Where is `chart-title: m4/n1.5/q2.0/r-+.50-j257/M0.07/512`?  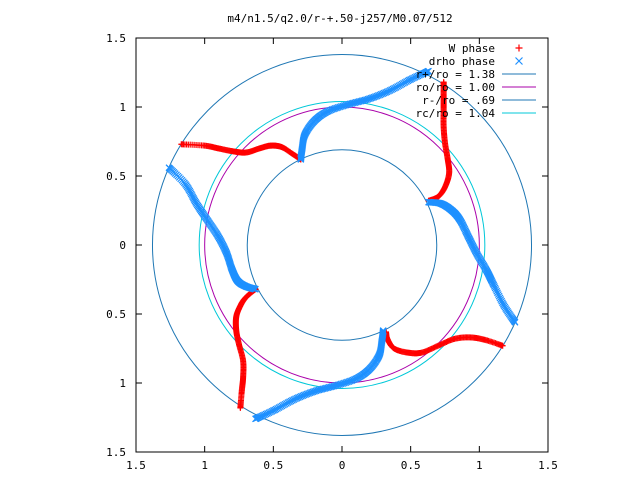
chart-title: m4/n1.5/q2.0/r-+.50-j257/M0.07/512 is located at coordinates (339, 18).